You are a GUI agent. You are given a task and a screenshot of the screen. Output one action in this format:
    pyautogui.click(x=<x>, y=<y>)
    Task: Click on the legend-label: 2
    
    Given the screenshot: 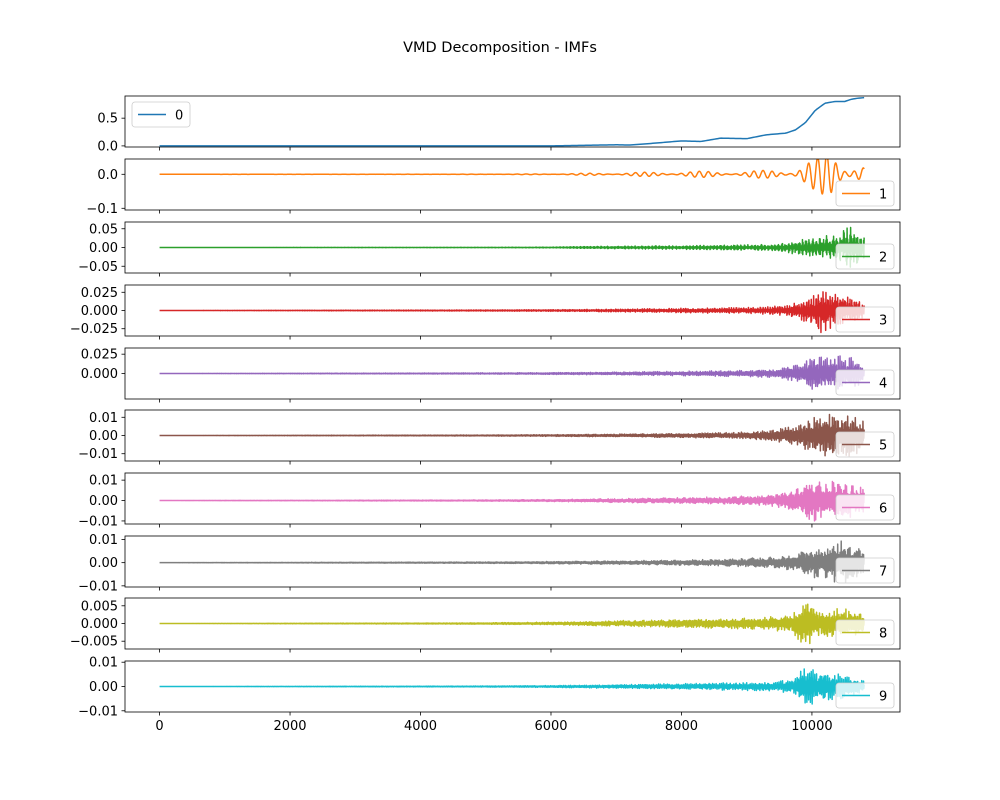 What is the action you would take?
    pyautogui.click(x=883, y=258)
    